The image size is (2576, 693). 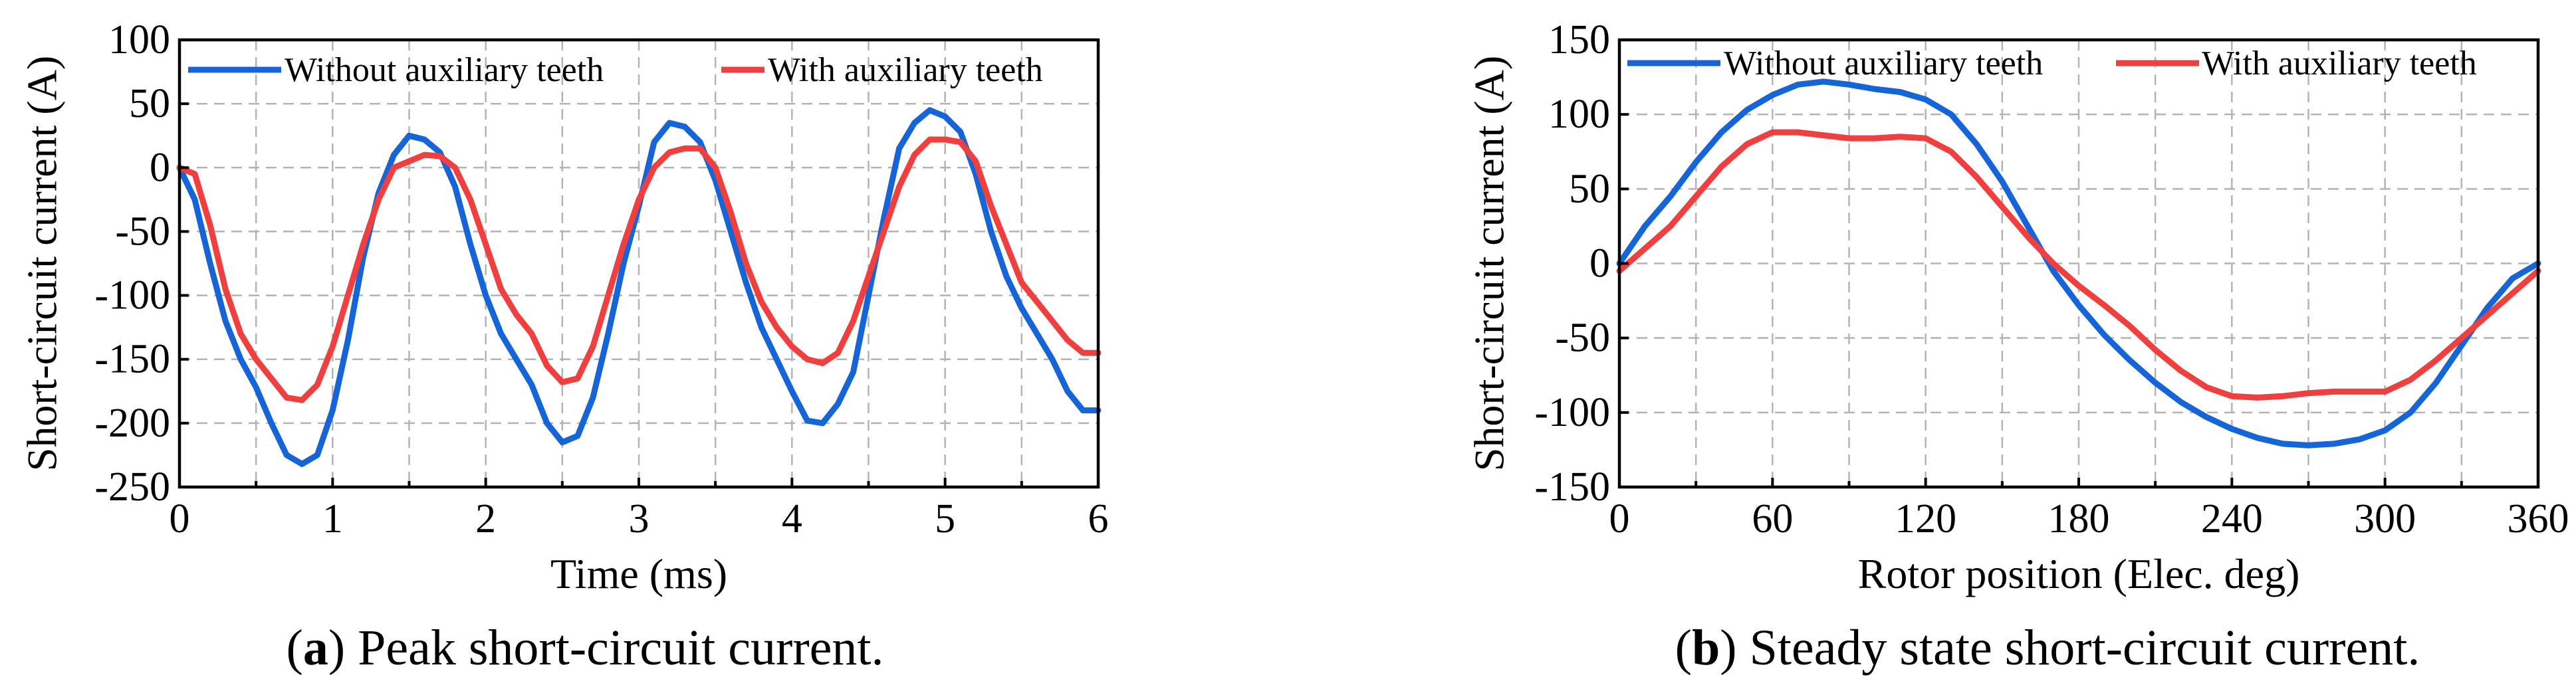 What do you see at coordinates (1925, 519) in the screenshot?
I see `x-tick-label: 120` at bounding box center [1925, 519].